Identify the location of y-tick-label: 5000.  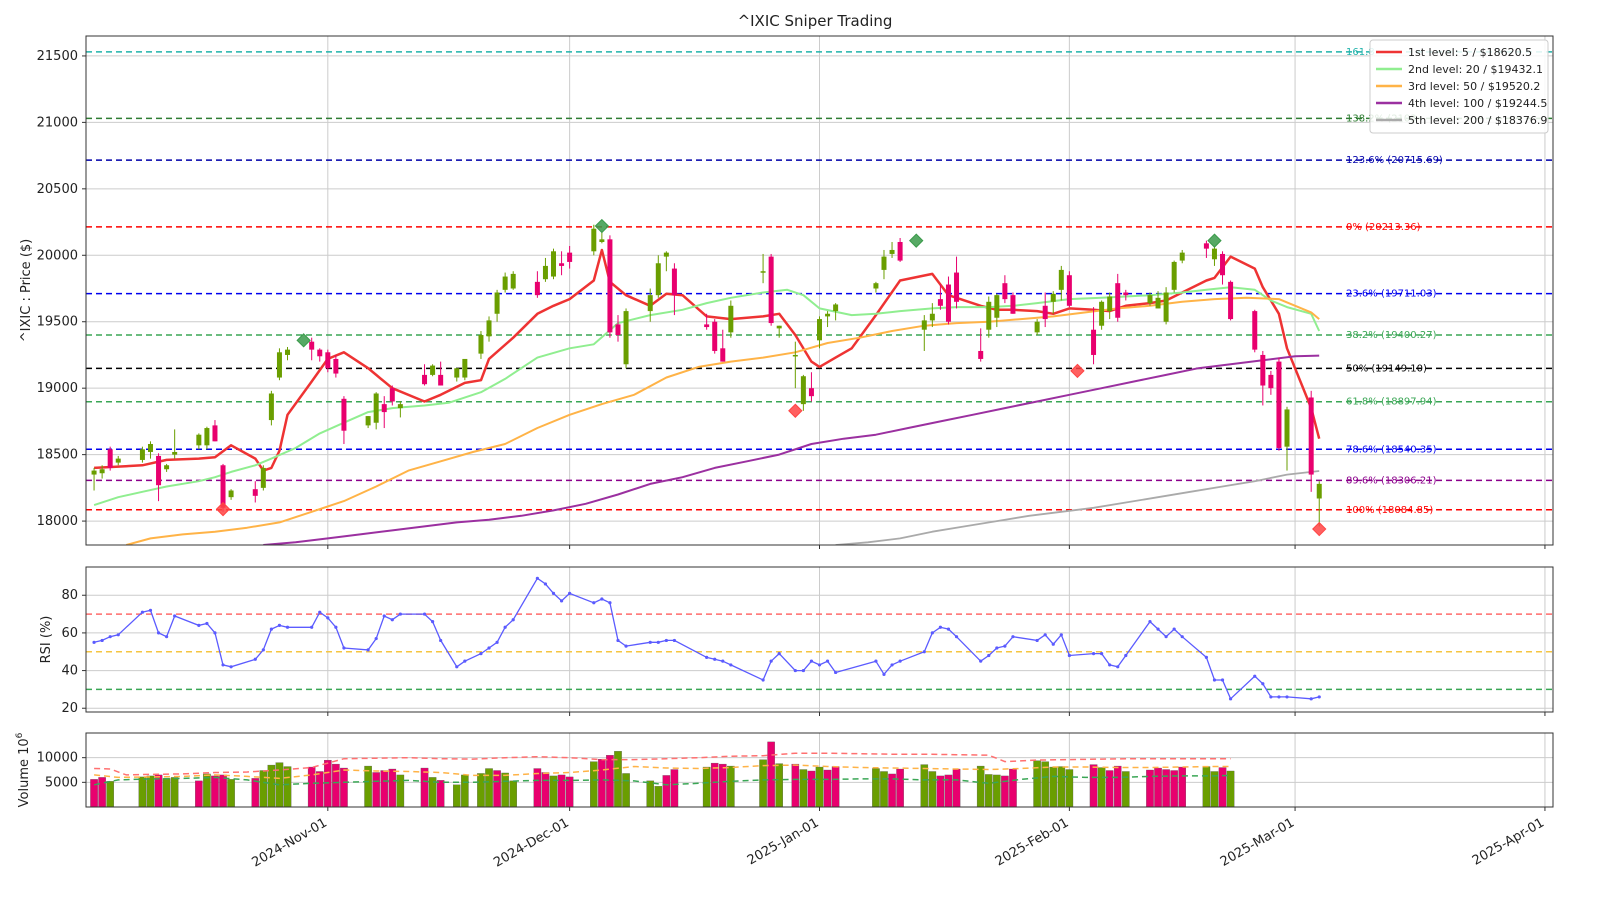
(61, 782).